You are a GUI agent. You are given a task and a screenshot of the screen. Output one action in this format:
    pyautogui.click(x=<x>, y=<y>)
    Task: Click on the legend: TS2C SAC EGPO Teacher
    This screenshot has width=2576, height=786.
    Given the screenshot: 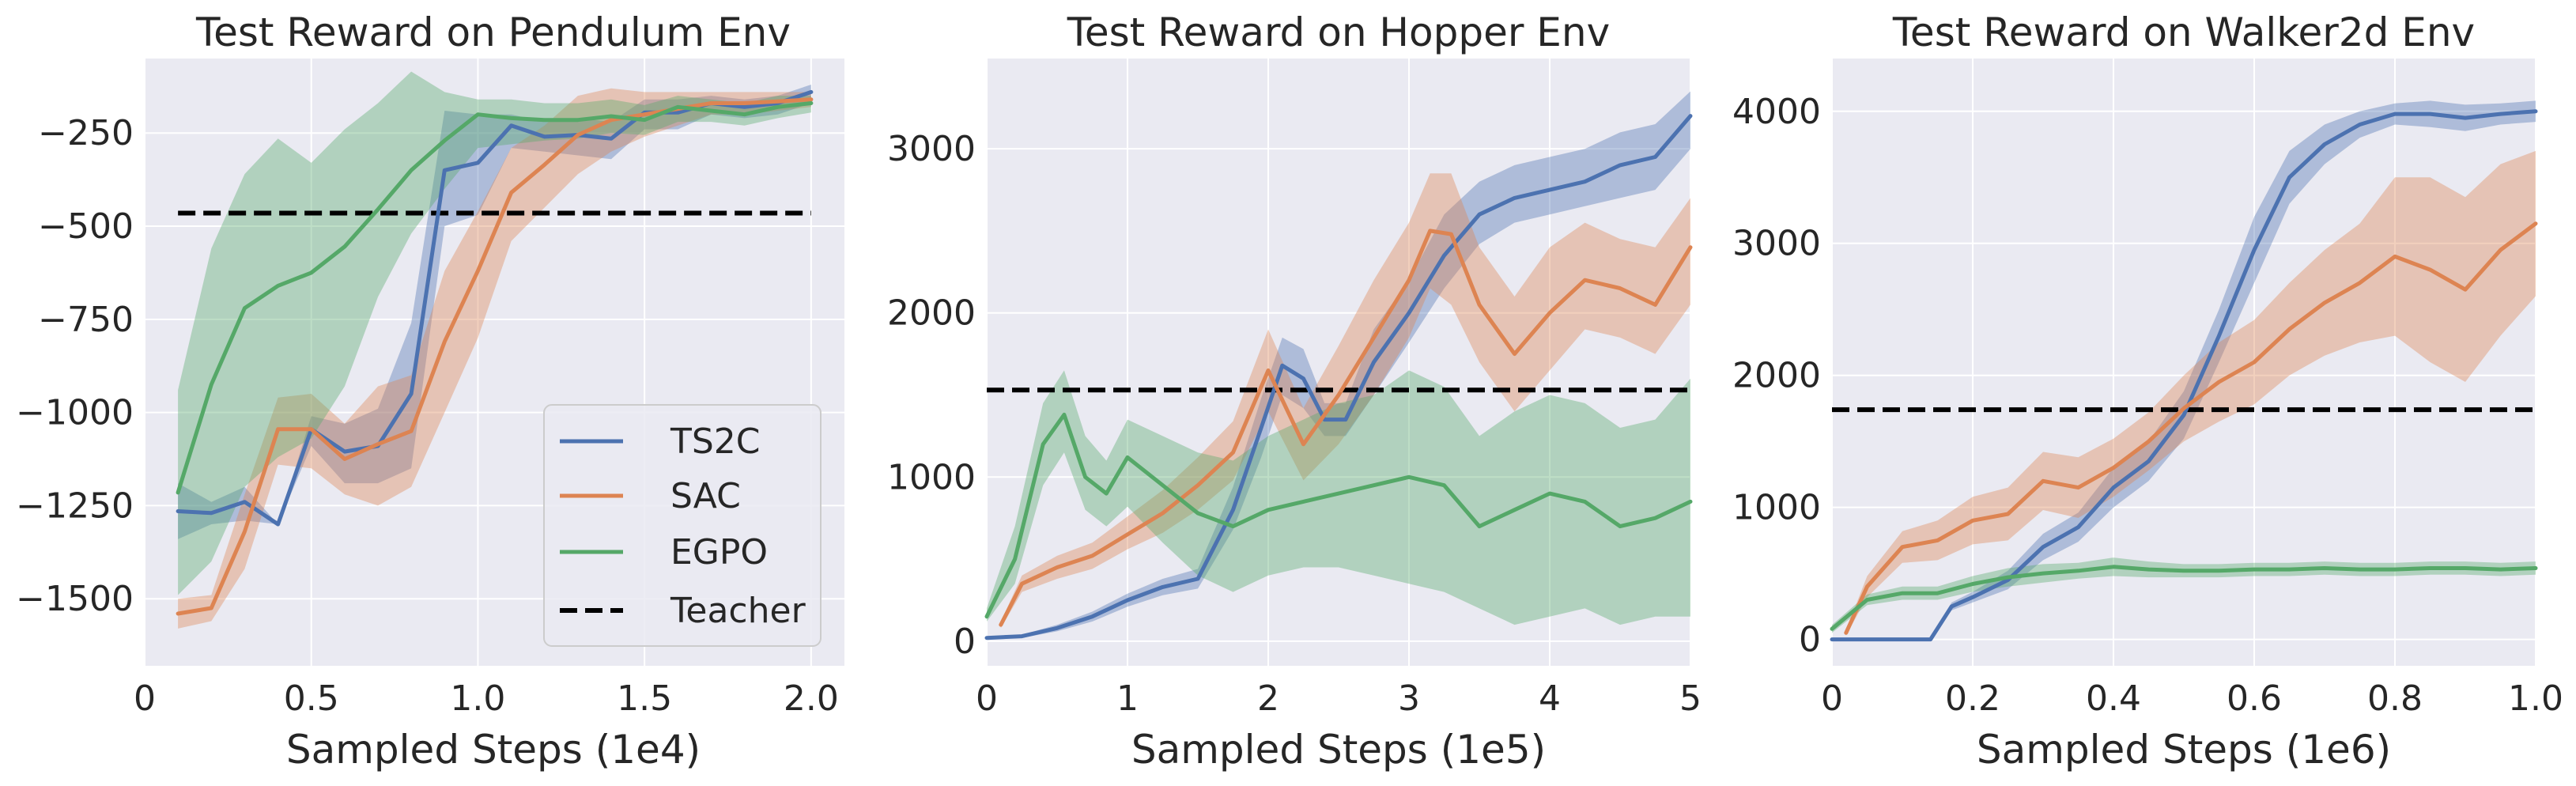 What is the action you would take?
    pyautogui.click(x=682, y=525)
    